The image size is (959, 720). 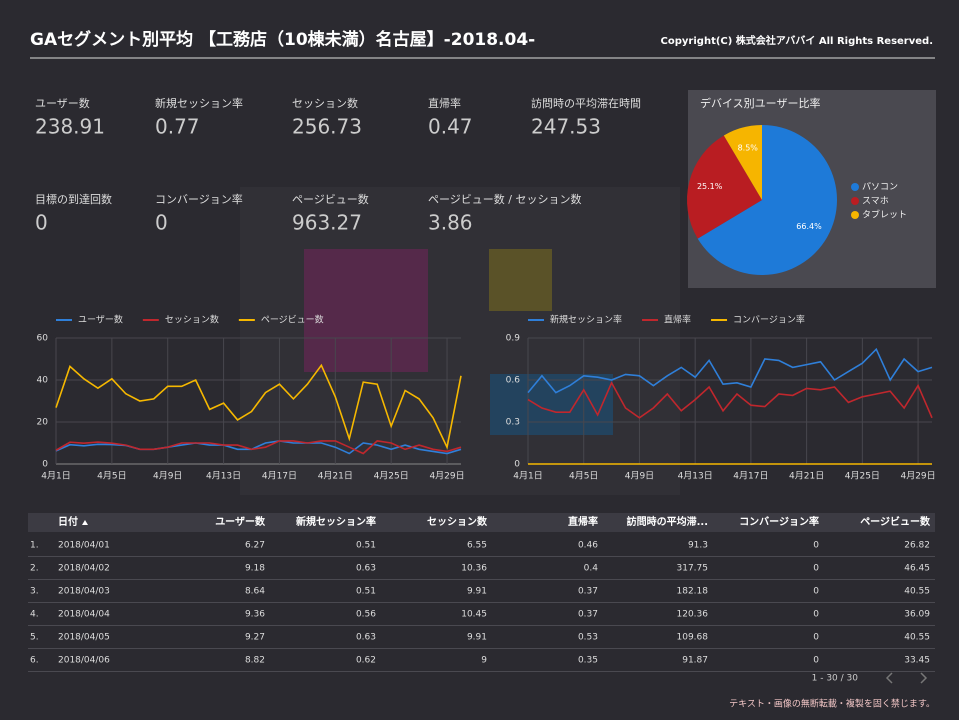 What do you see at coordinates (366, 546) in the screenshot?
I see `table-cell: 0.51` at bounding box center [366, 546].